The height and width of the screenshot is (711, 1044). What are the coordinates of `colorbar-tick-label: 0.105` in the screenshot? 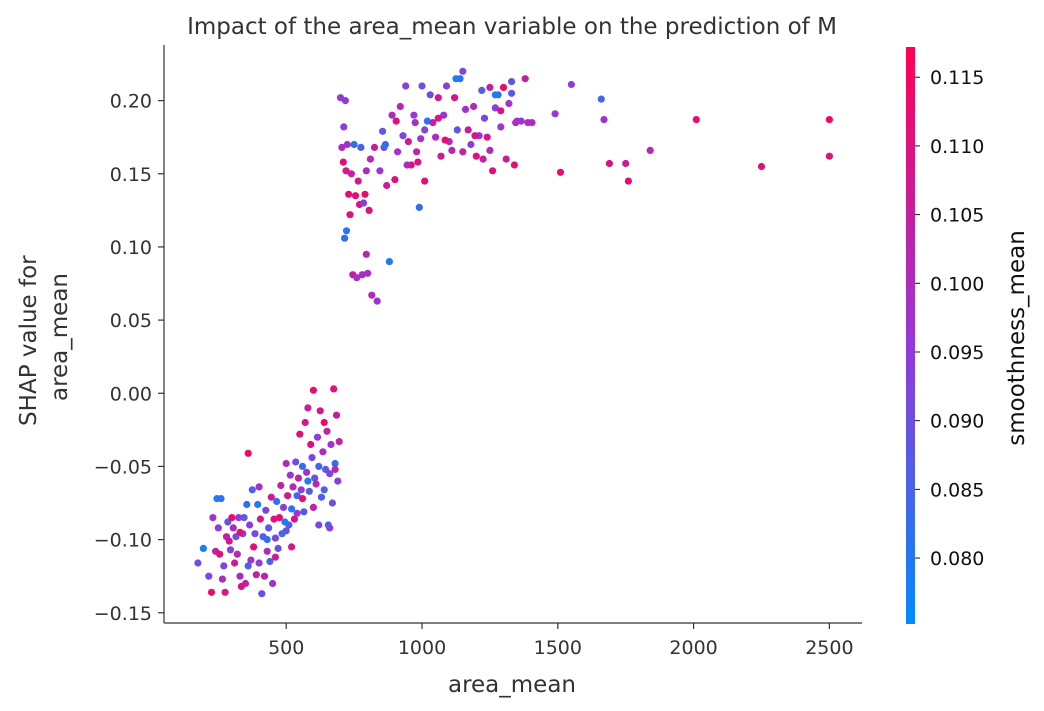 It's located at (957, 216).